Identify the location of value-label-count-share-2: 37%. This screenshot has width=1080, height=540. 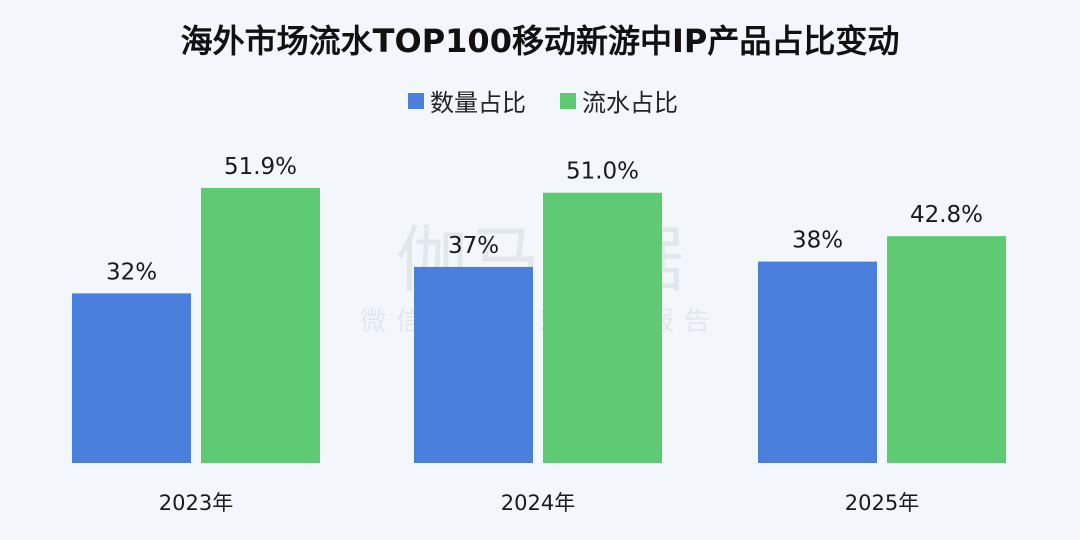
(473, 246).